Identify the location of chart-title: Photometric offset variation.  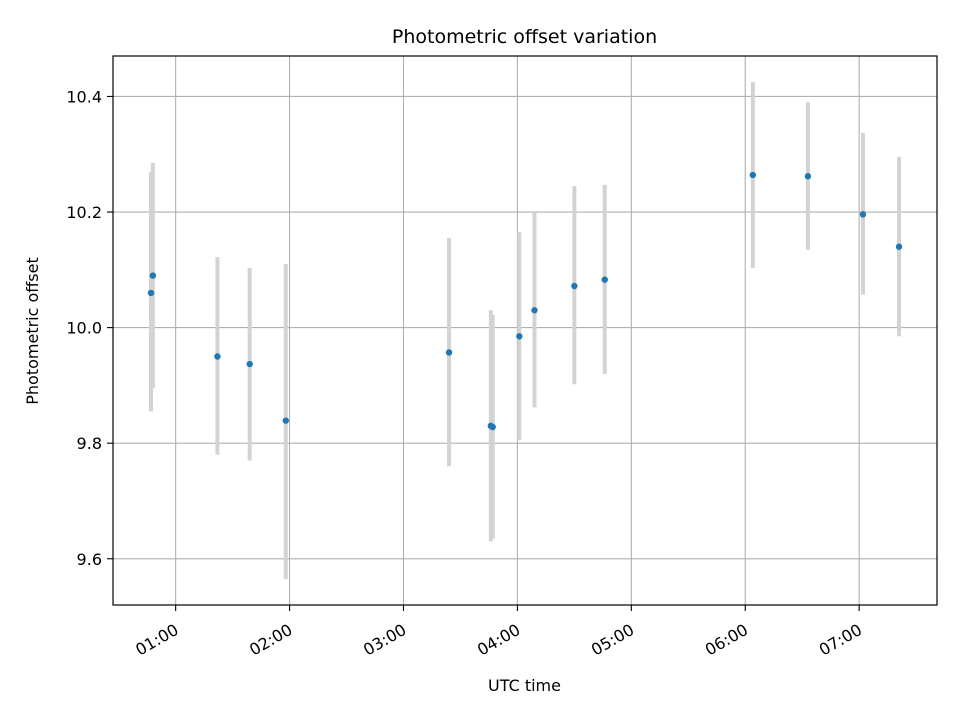
(524, 37).